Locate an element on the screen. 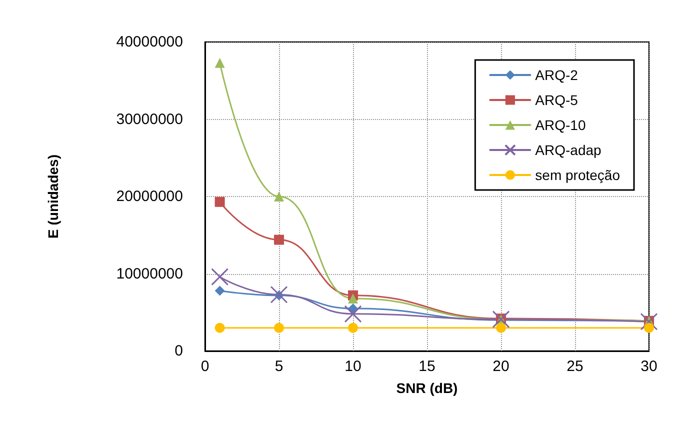 The height and width of the screenshot is (431, 679). legend-label: ARQ-2 is located at coordinates (556, 75).